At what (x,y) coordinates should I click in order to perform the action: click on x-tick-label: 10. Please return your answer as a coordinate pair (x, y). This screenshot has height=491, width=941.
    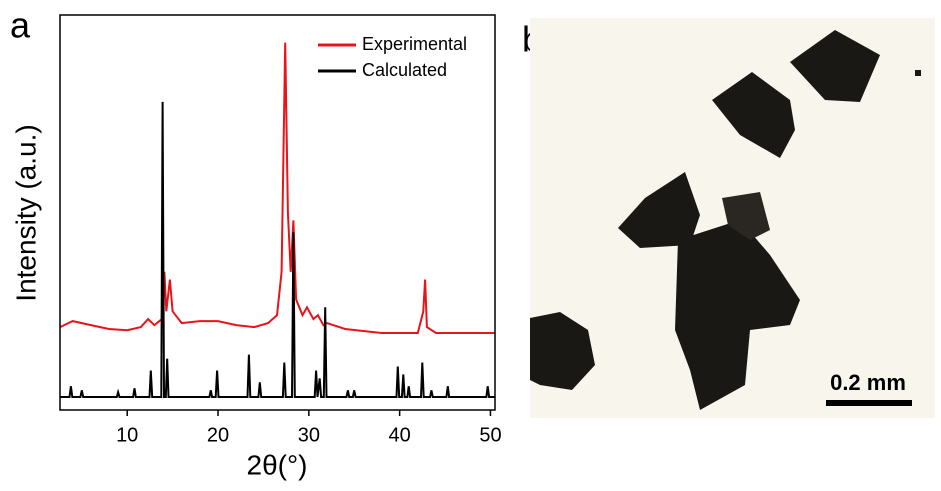
    Looking at the image, I should click on (127, 435).